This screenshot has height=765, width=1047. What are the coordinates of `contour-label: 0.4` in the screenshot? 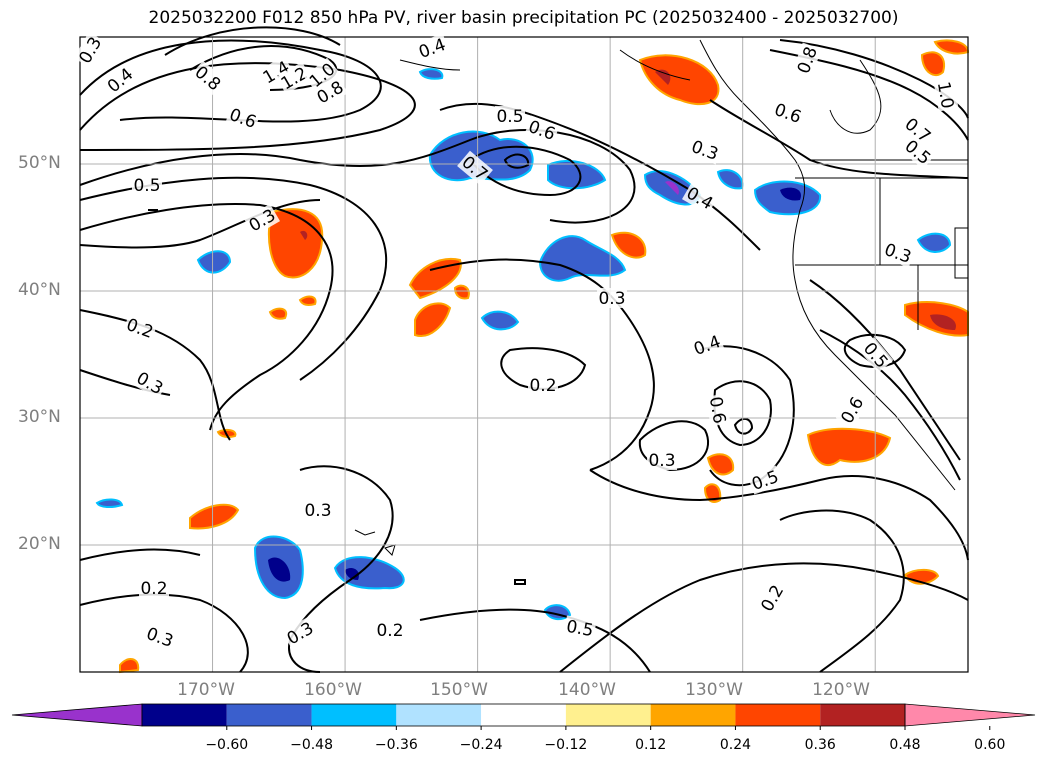 It's located at (121, 80).